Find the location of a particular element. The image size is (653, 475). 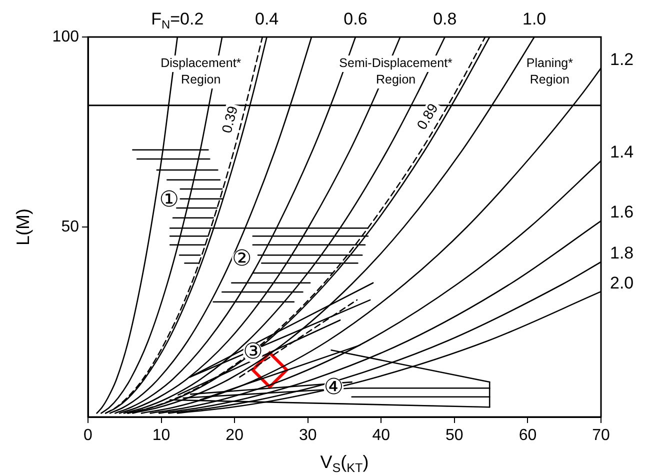

annotation: Semi-Displacement* Region is located at coordinates (396, 71).